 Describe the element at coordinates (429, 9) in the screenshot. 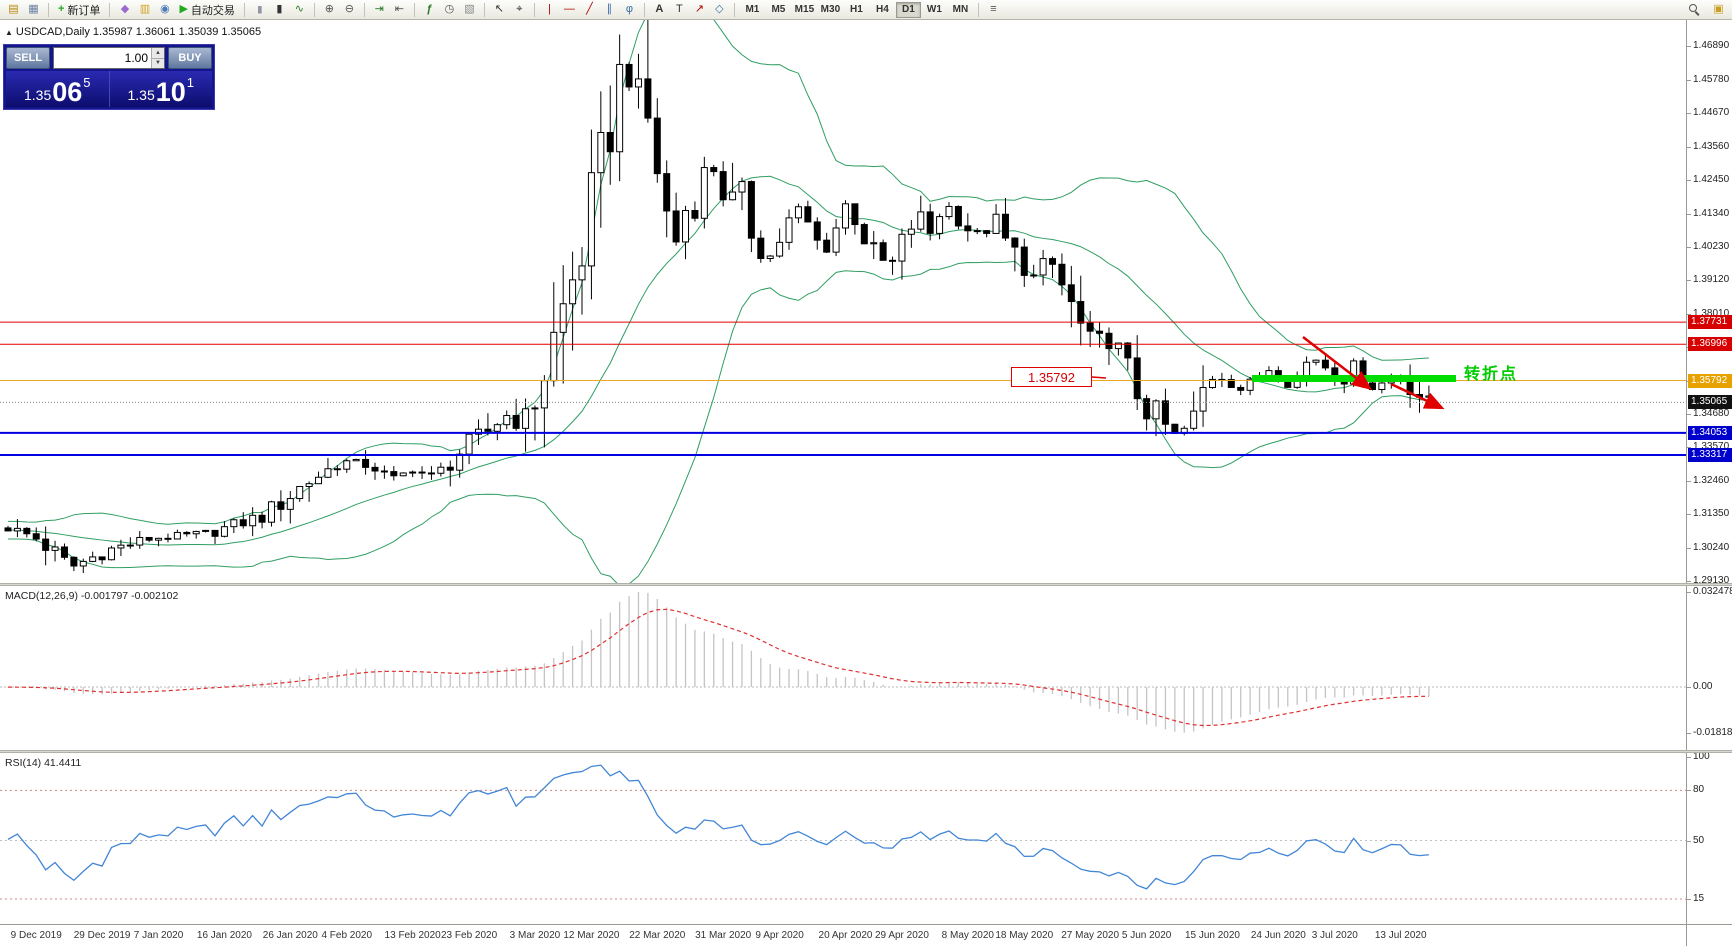

I see `indicators-button: ƒ` at that location.